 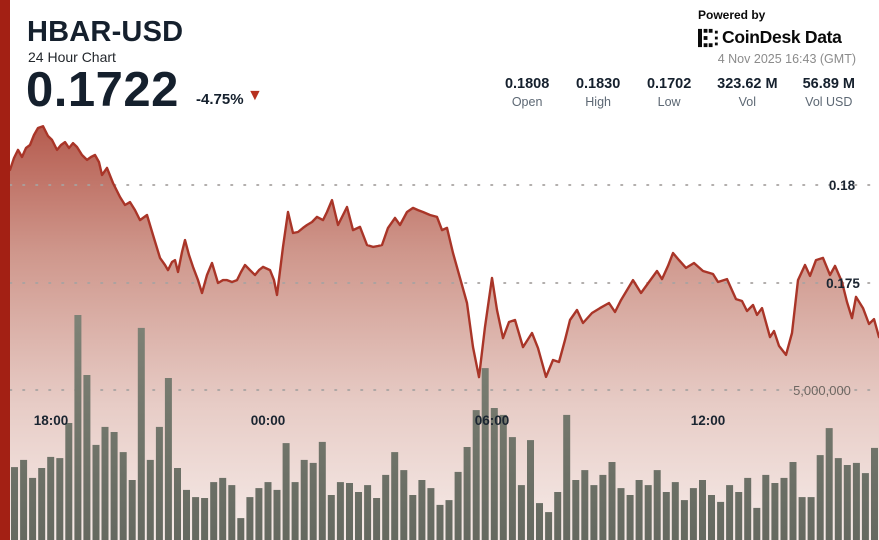 What do you see at coordinates (598, 102) in the screenshot?
I see `stat-high-label: High` at bounding box center [598, 102].